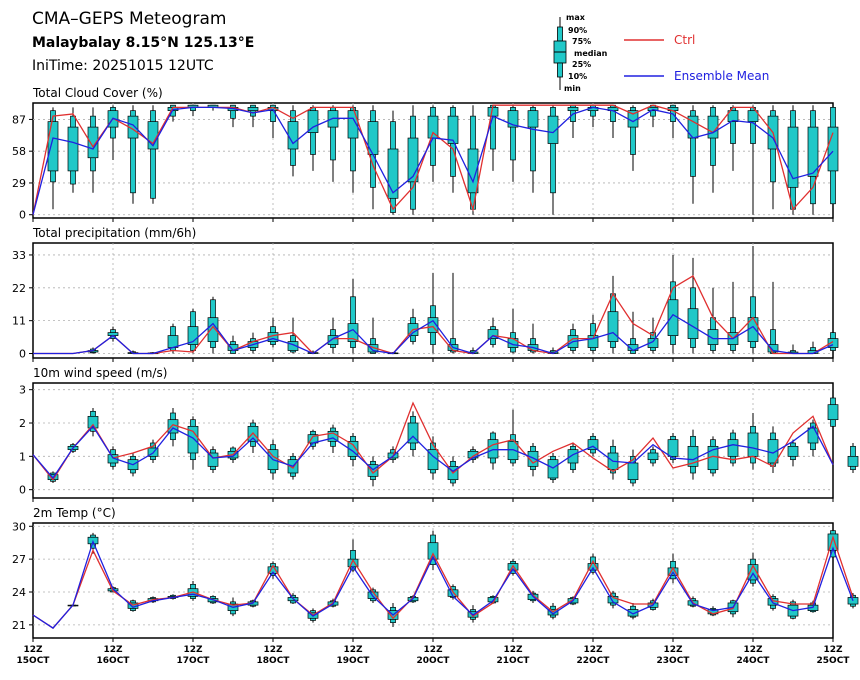  I want to click on y-tick-label: 27, so click(19, 559).